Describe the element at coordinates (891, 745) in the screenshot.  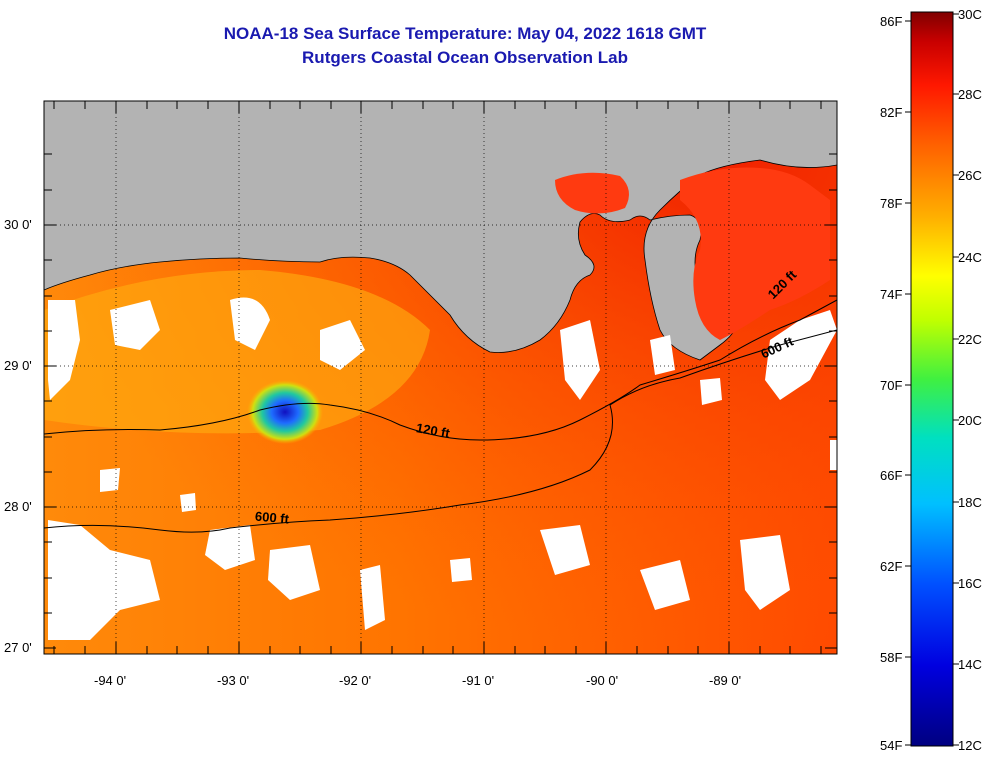
I see `colorbar-f-label: 54F` at that location.